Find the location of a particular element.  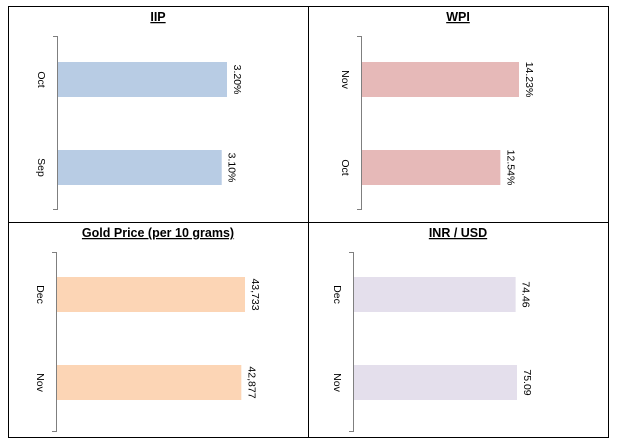

data-label: 3.10% is located at coordinates (232, 168).